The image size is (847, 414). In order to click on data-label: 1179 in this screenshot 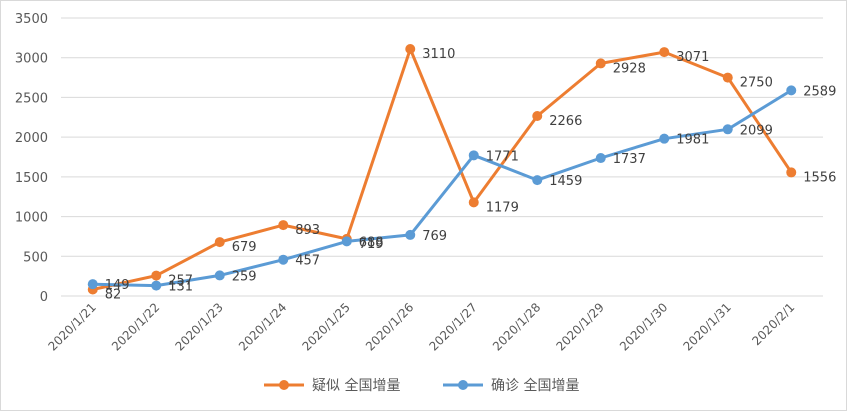, I will do `click(502, 207)`.